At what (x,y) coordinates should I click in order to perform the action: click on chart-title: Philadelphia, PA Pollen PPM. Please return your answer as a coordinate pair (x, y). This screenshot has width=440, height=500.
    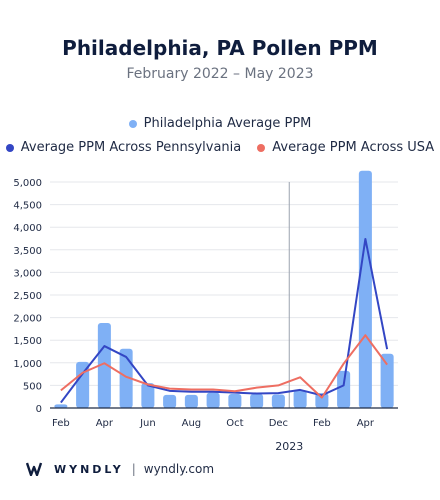
    Looking at the image, I should click on (220, 48).